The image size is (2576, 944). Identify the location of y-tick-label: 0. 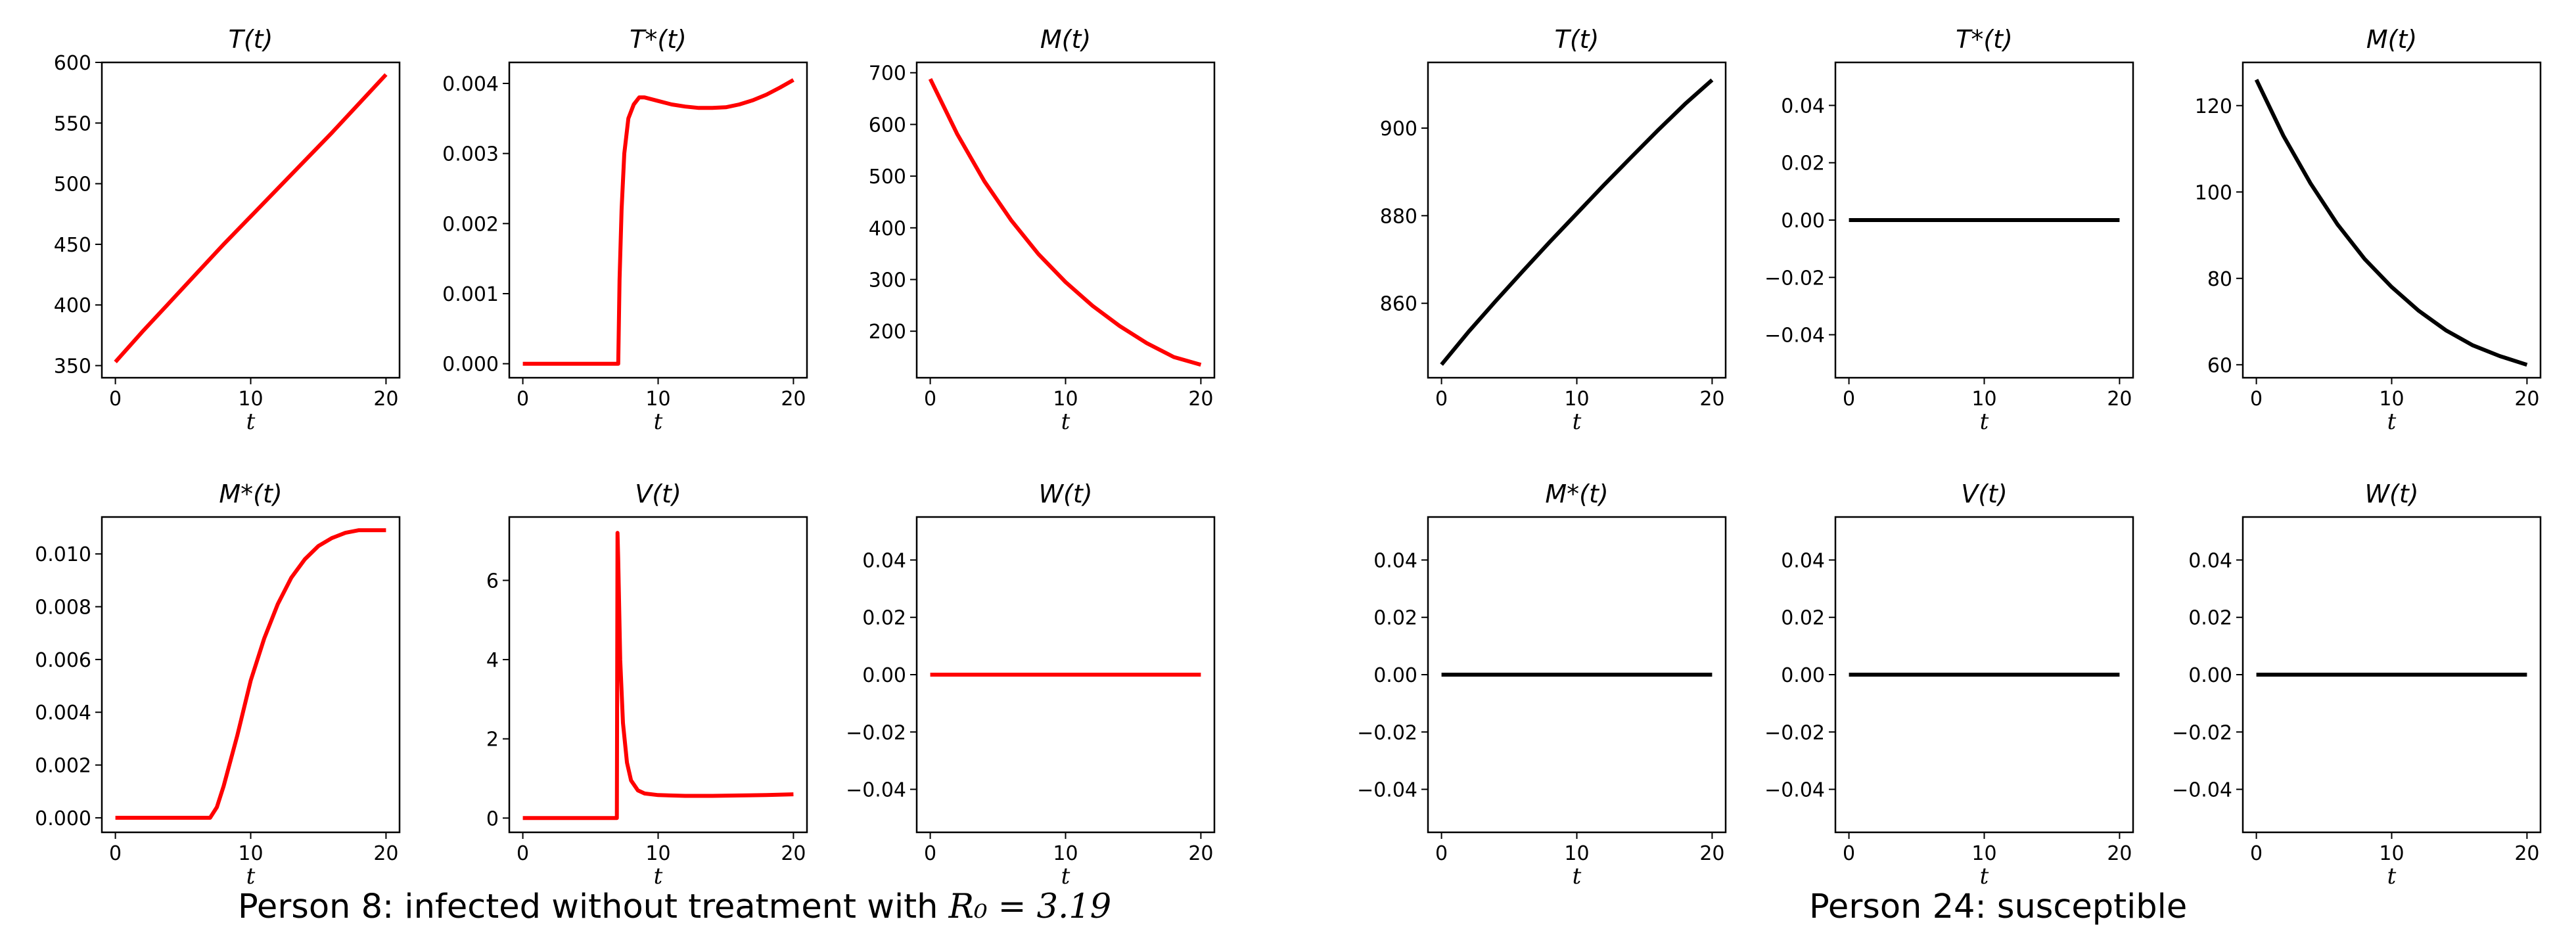
(493, 818).